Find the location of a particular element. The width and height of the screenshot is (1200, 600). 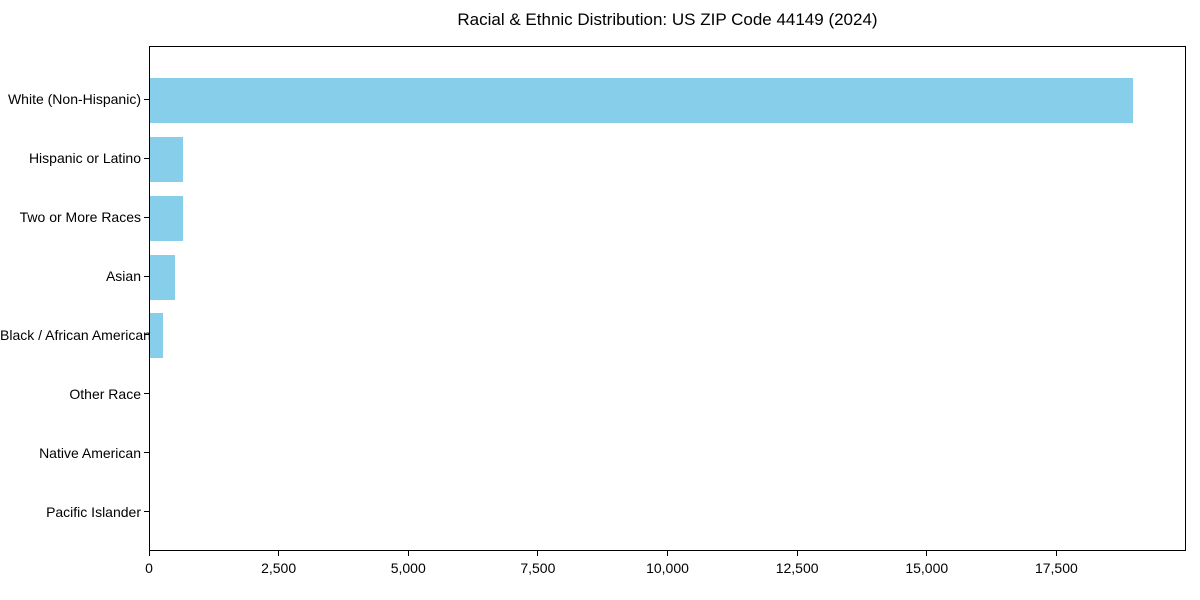

x-axis-tick-label: 15,000 is located at coordinates (927, 568).